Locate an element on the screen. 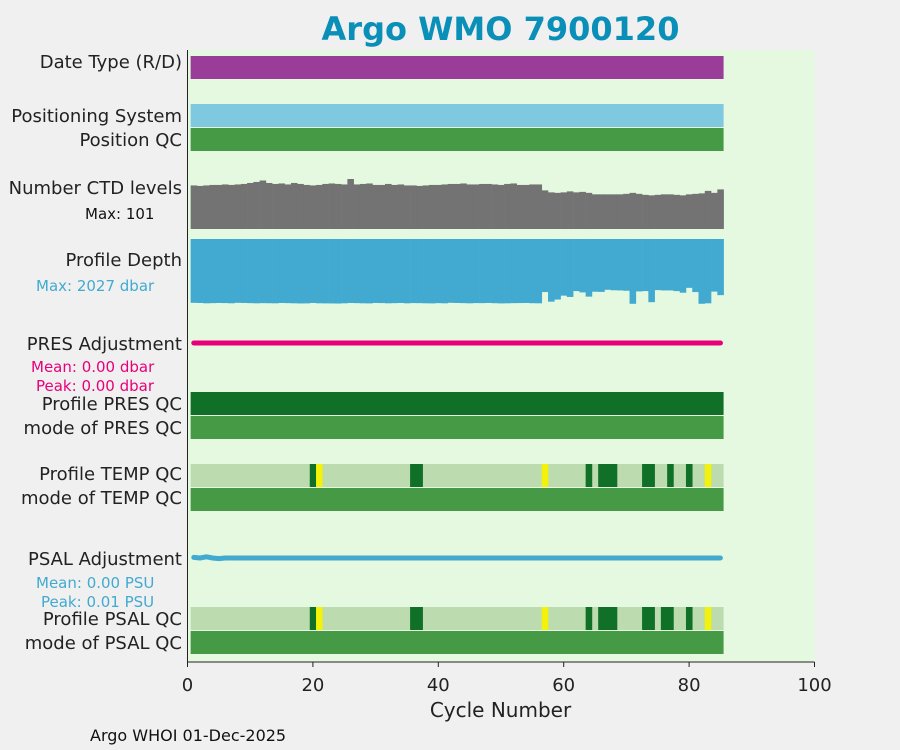  mode-pres-qc-bar is located at coordinates (457, 427).